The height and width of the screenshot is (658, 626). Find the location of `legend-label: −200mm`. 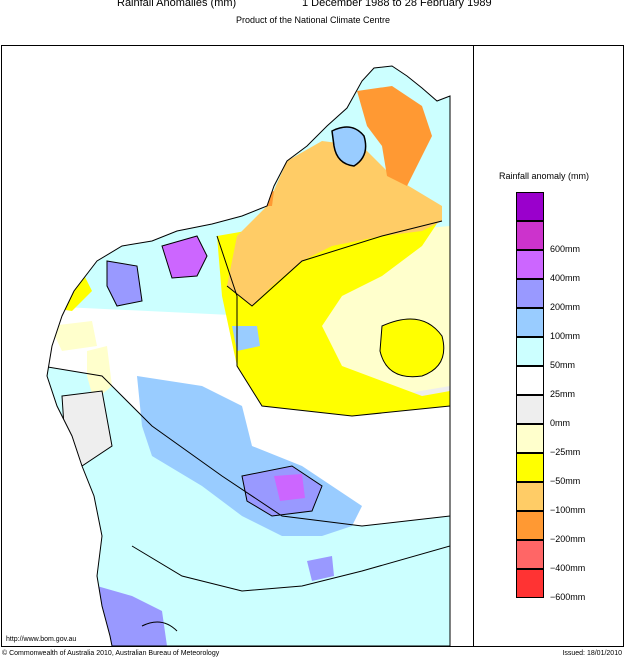

legend-label: −200mm is located at coordinates (568, 539).